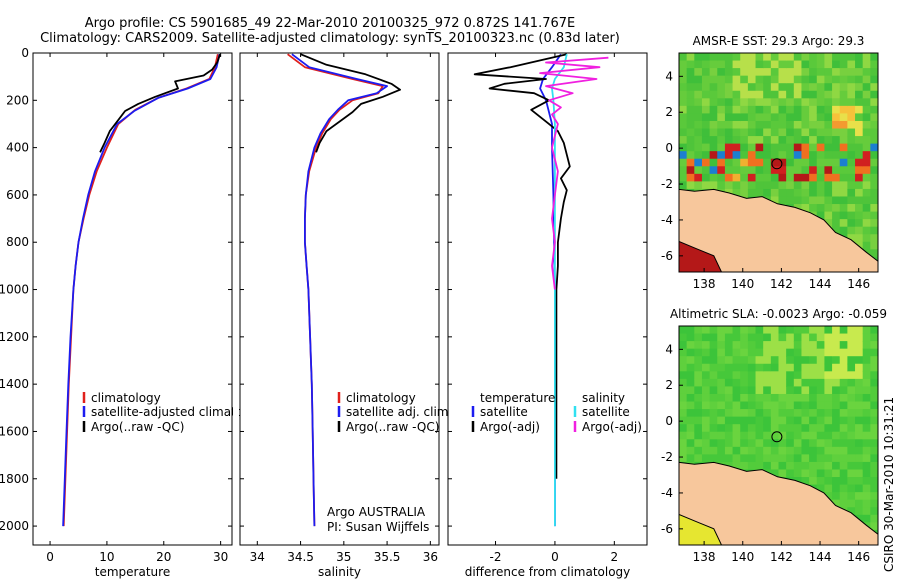  I want to click on legend-climatology: climatology, so click(126, 398).